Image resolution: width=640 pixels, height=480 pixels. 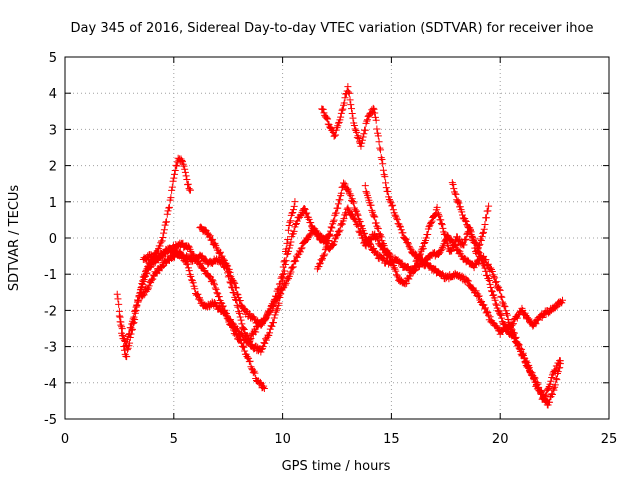 I want to click on y-tick-label: -4, so click(x=50, y=384).